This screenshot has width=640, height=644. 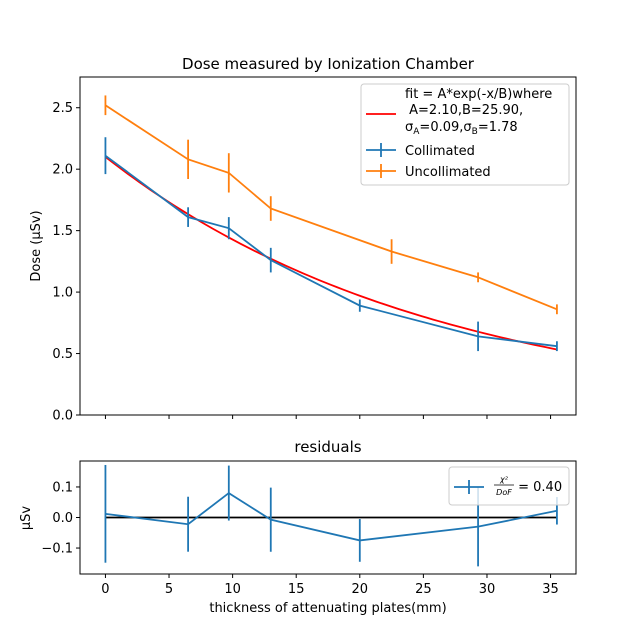 What do you see at coordinates (550, 589) in the screenshot?
I see `residuals-x-tick-label: 35` at bounding box center [550, 589].